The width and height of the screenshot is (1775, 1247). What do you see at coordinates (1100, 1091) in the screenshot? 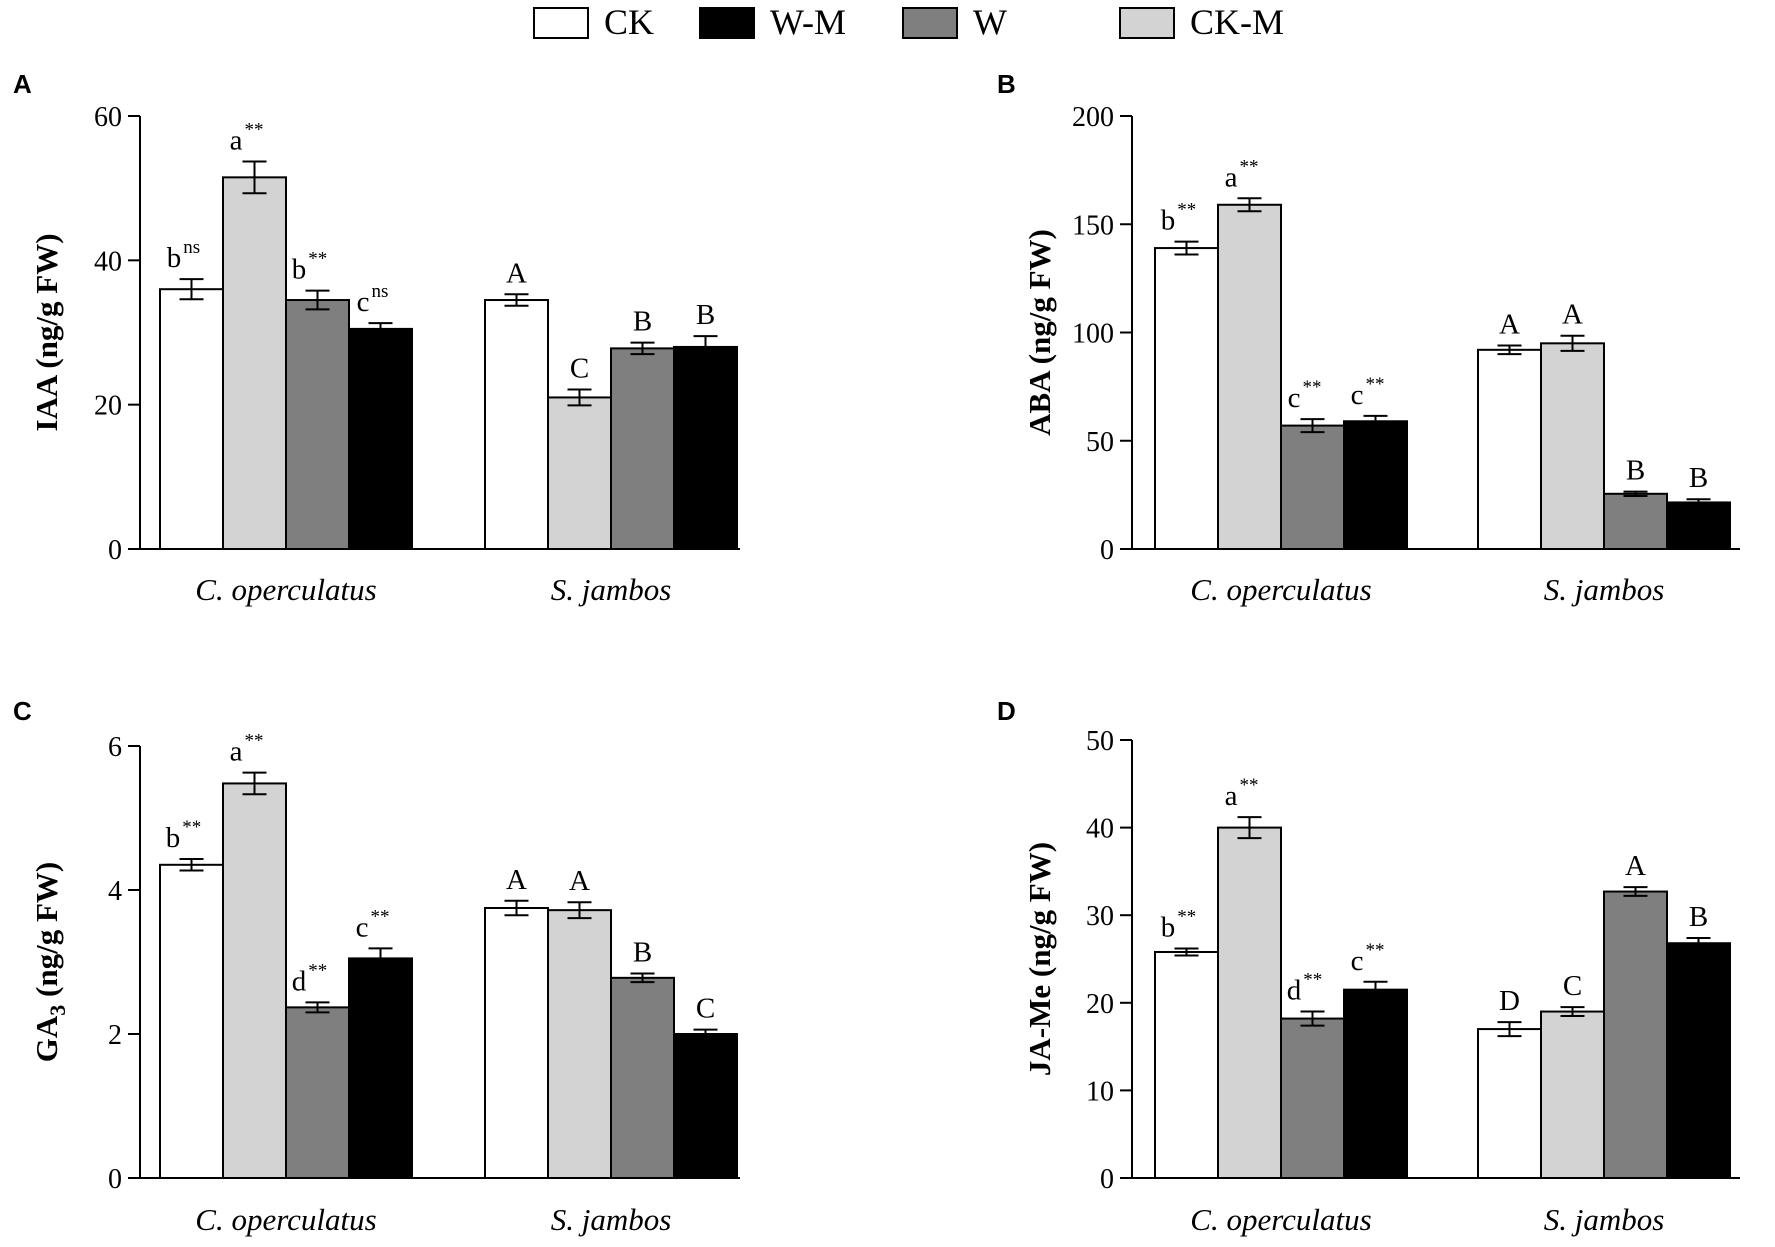
I see `y-tick-label: 10` at bounding box center [1100, 1091].